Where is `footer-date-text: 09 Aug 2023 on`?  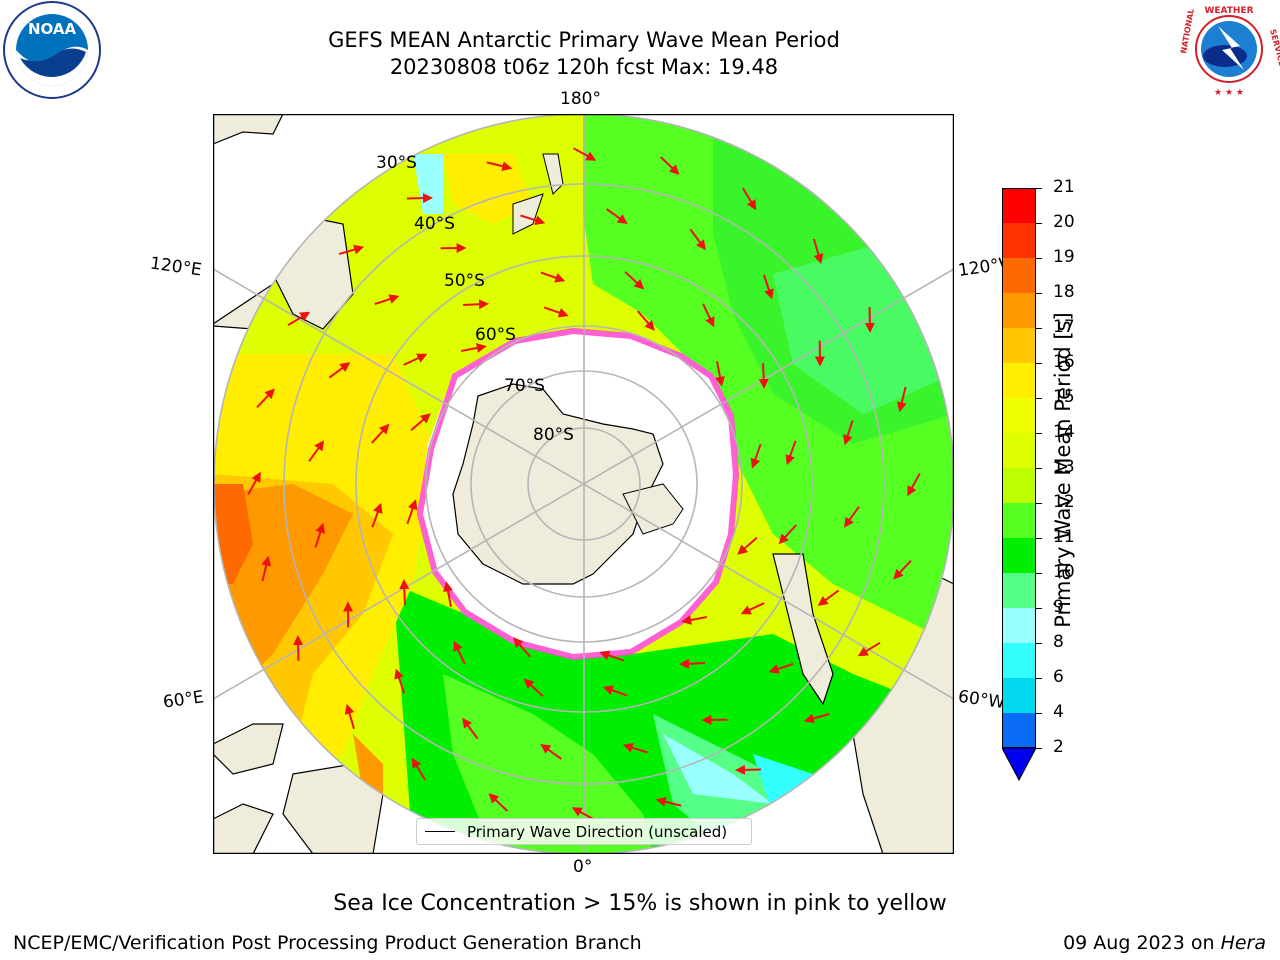 footer-date-text: 09 Aug 2023 on is located at coordinates (1139, 943).